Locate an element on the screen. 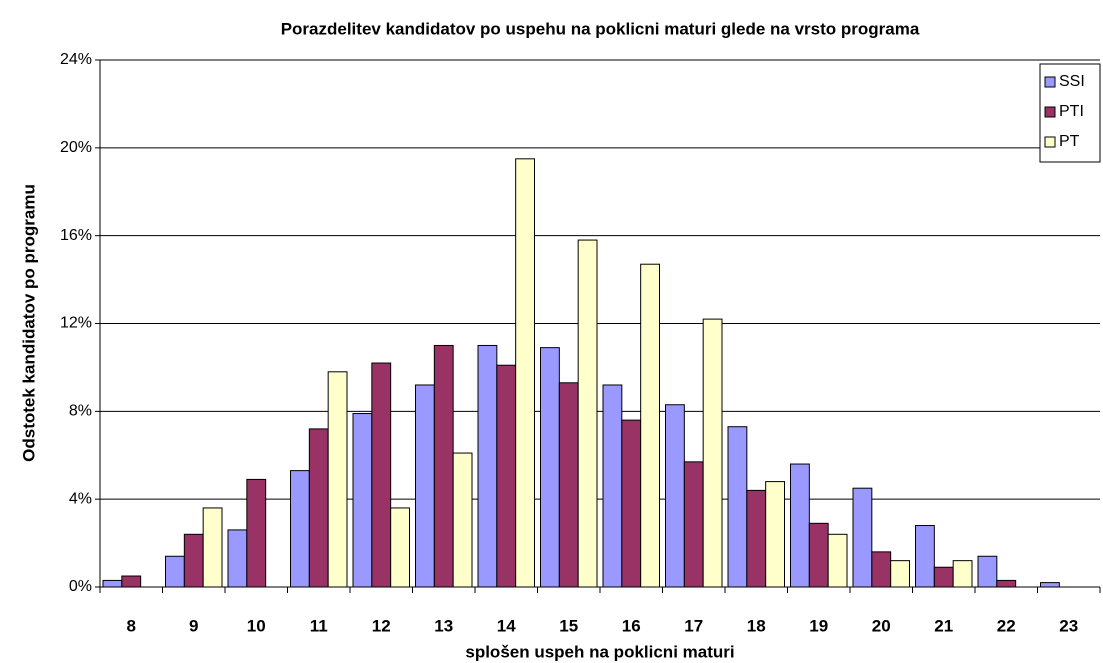 The height and width of the screenshot is (663, 1103). x-tick-label: 19 is located at coordinates (818, 625).